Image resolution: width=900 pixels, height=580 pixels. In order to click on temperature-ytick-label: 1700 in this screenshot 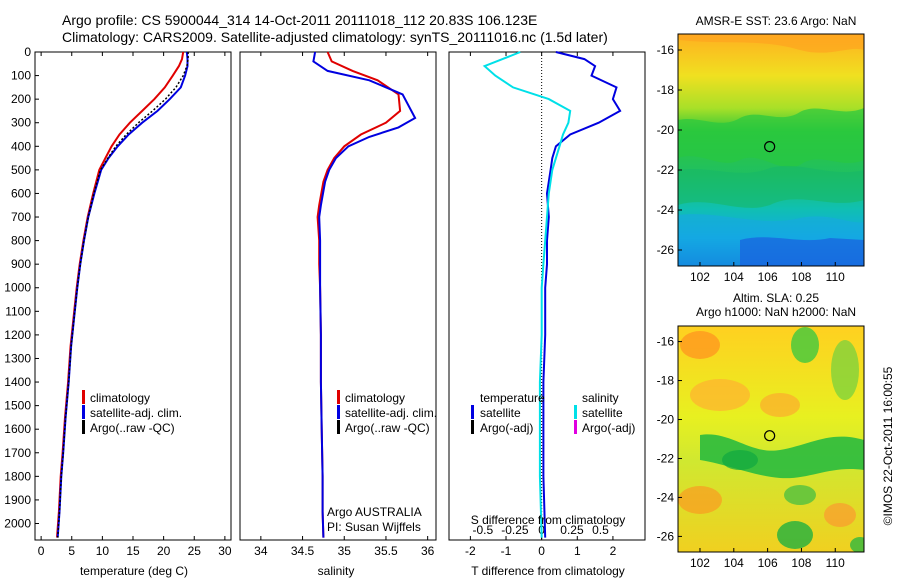, I will do `click(17, 453)`.